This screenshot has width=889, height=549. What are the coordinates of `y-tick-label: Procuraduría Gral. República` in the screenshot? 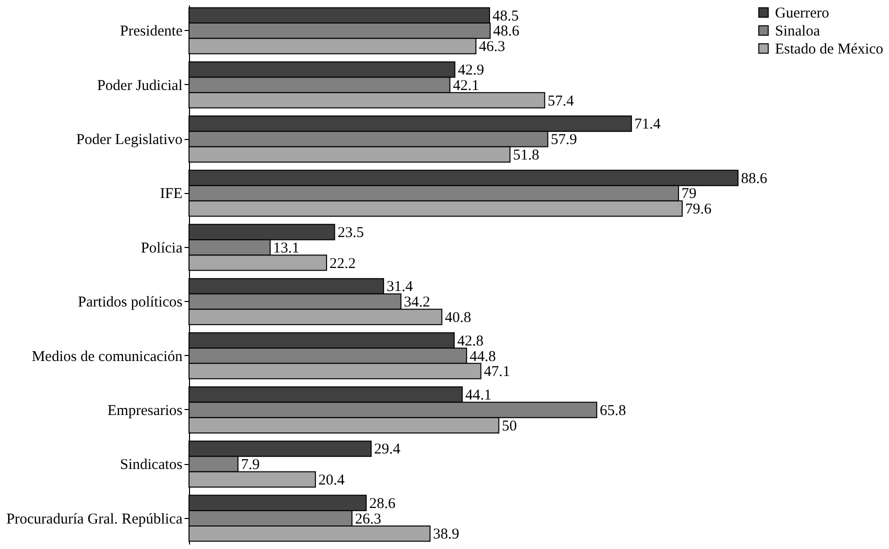 It's located at (94, 519).